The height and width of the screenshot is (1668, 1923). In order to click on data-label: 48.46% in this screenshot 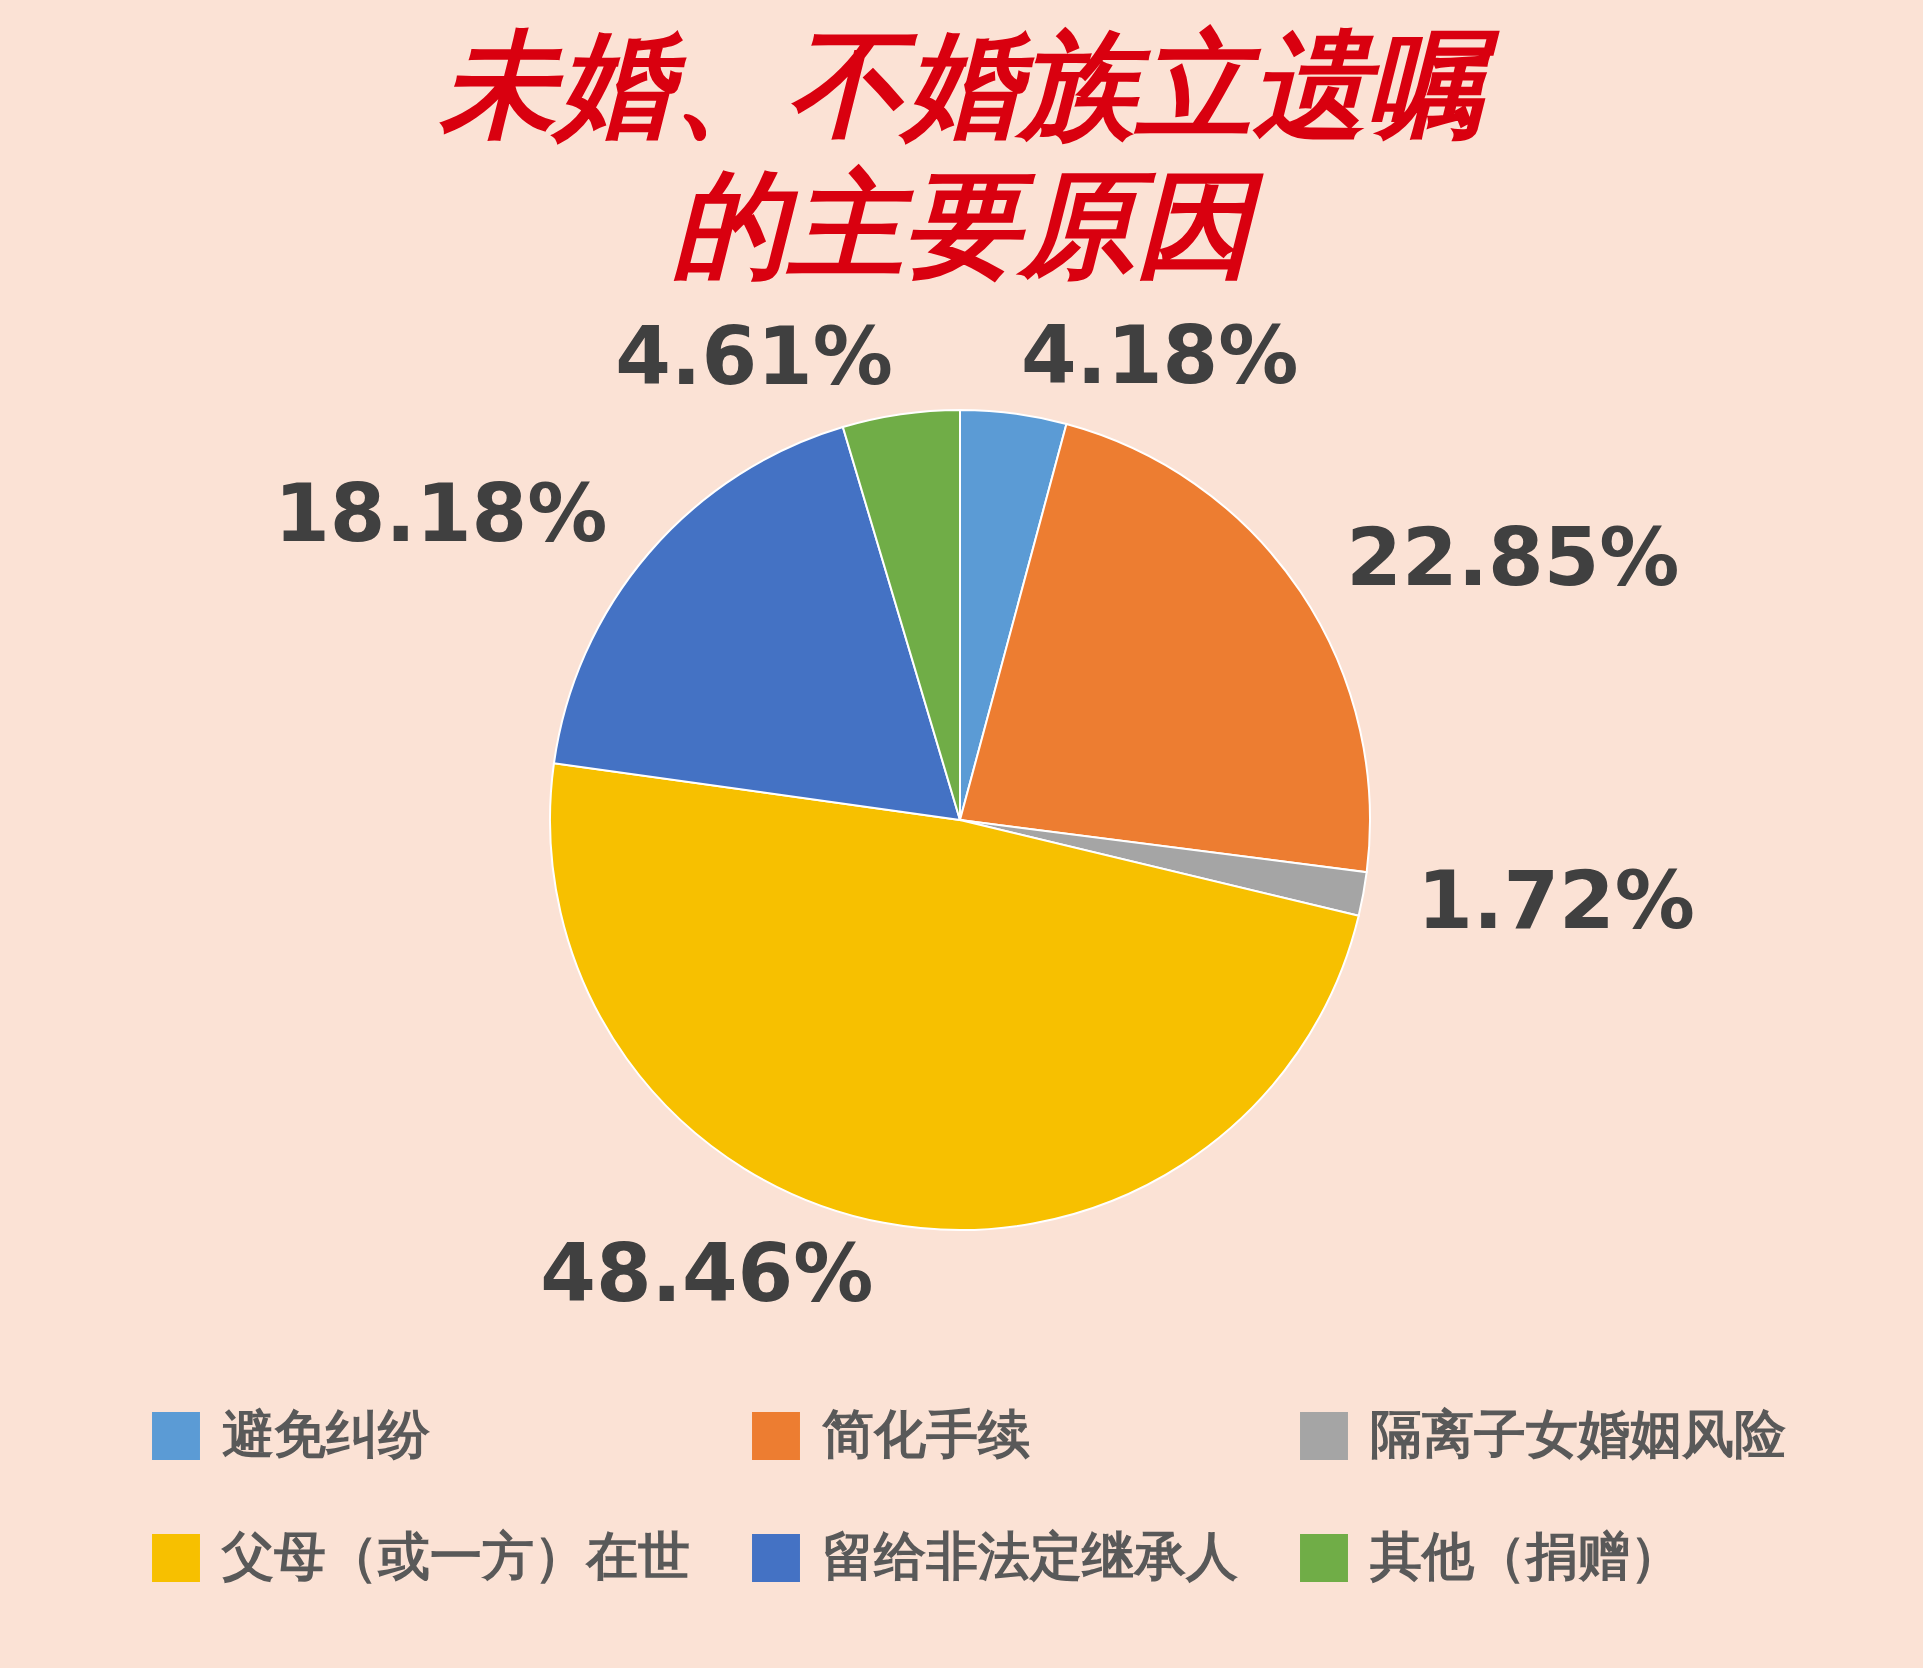, I will do `click(707, 1273)`.